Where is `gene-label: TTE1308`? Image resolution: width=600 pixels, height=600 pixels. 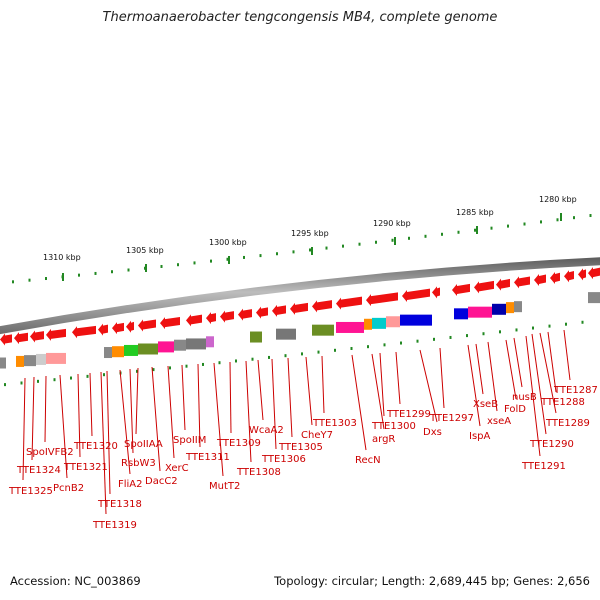 gene-label: TTE1308 is located at coordinates (258, 472).